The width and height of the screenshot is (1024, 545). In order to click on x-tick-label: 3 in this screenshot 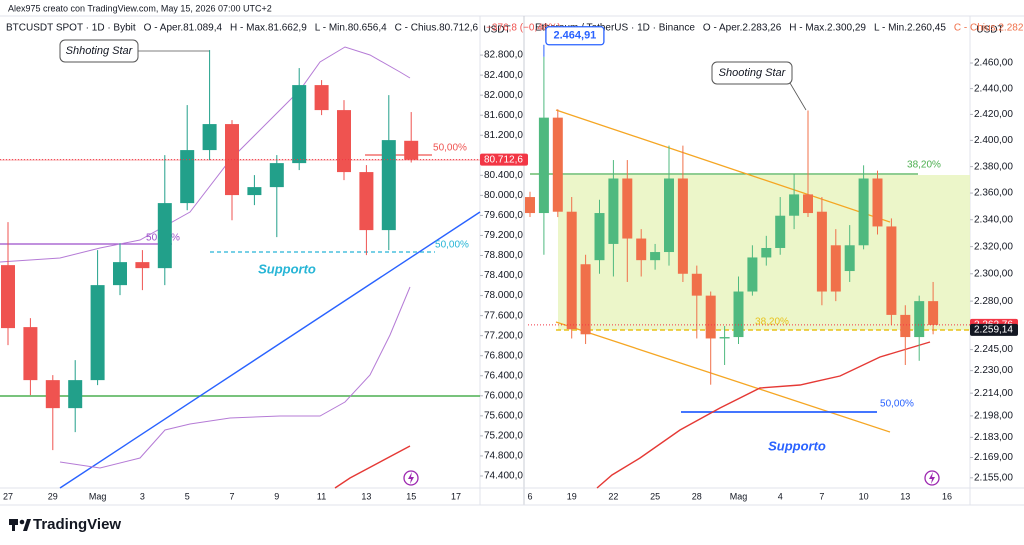, I will do `click(142, 496)`.